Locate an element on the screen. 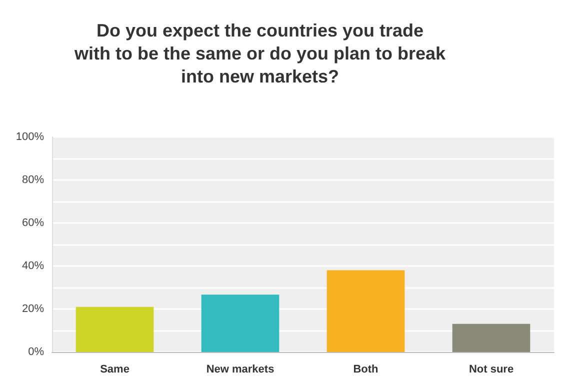  y-tick-label: 100% is located at coordinates (30, 137).